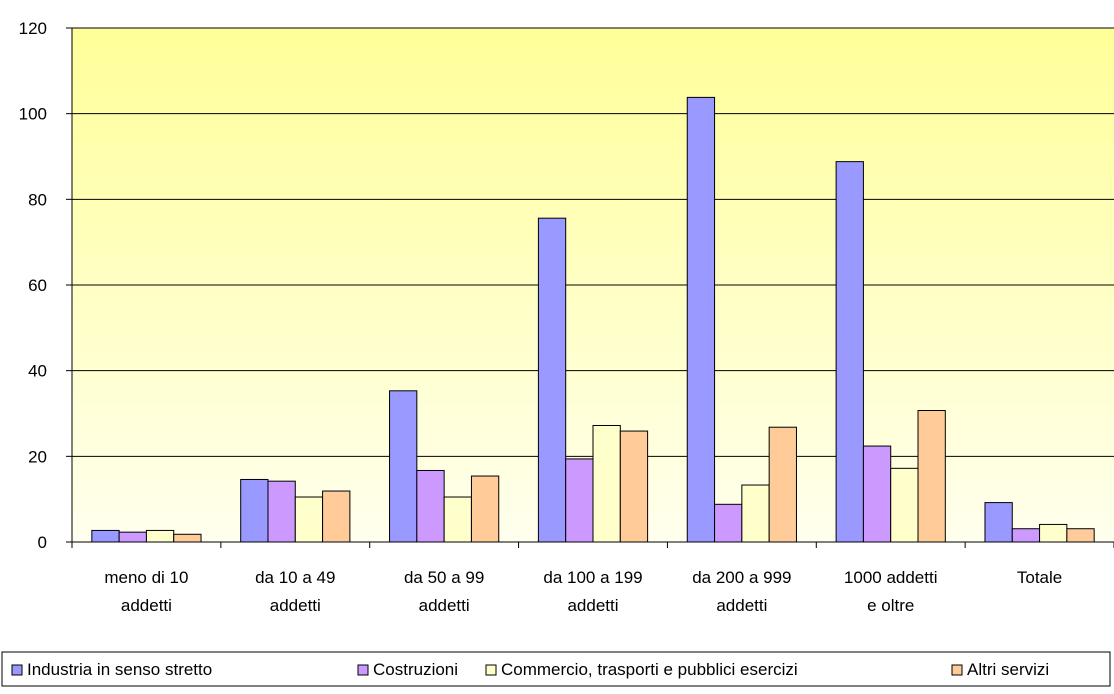 The height and width of the screenshot is (694, 1114). I want to click on y-tick-labels: 0 20 40 60 80 100 120, so click(33, 285).